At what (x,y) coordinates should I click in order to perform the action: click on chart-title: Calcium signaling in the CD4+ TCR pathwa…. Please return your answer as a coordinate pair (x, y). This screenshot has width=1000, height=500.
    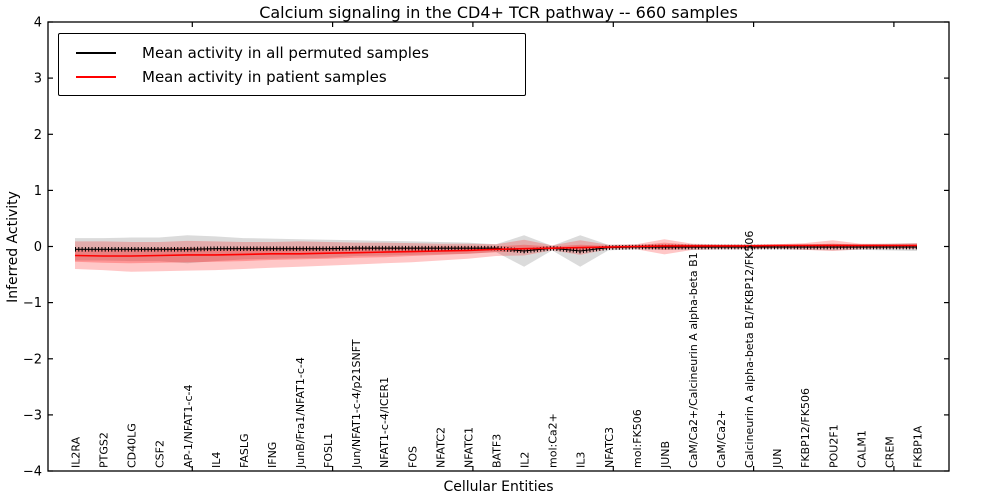
    Looking at the image, I should click on (498, 12).